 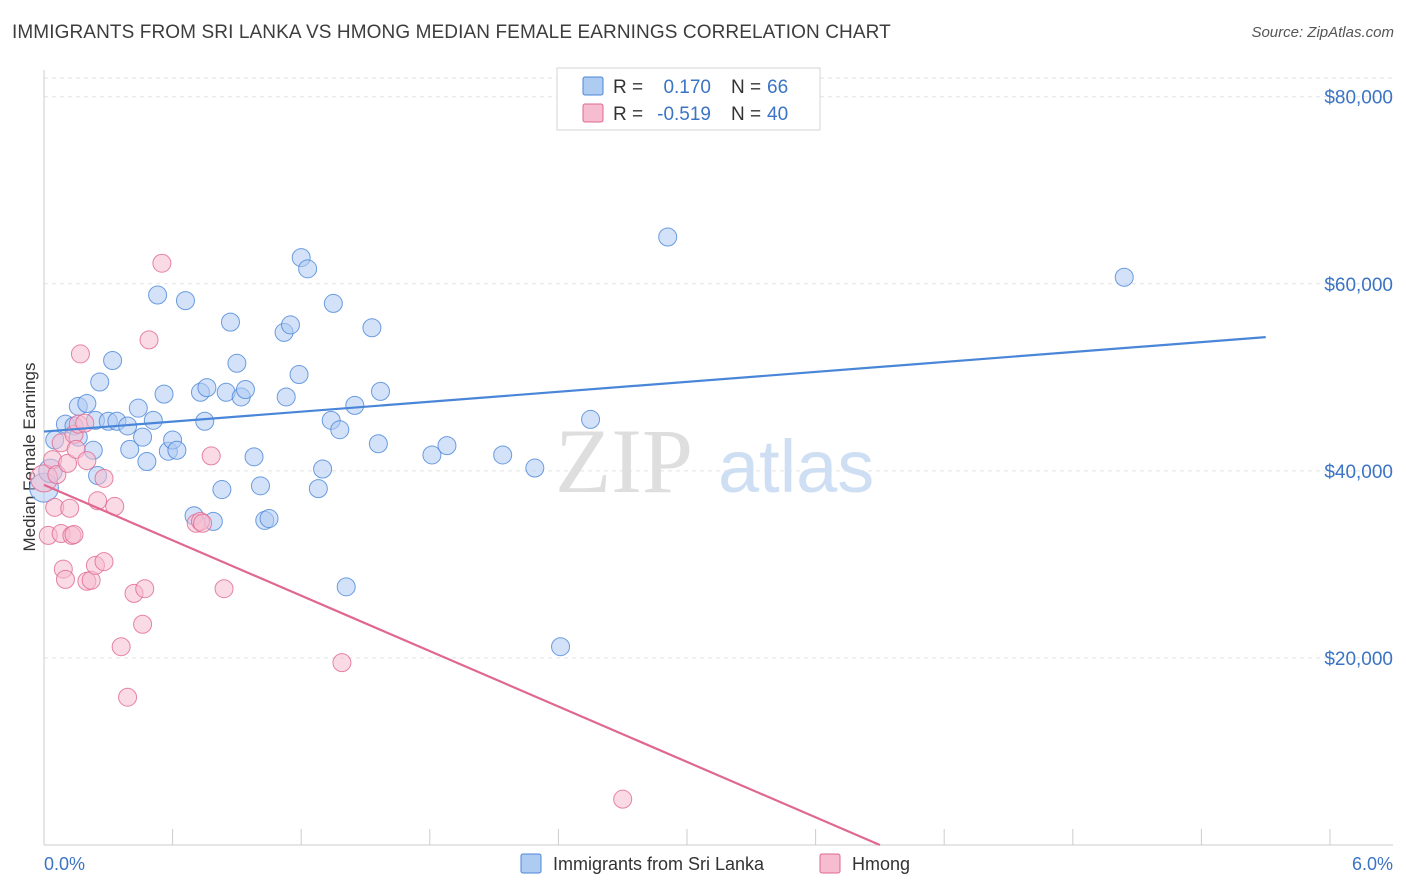 What do you see at coordinates (746, 87) in the screenshot?
I see `legend-n-label-blue: N =` at bounding box center [746, 87].